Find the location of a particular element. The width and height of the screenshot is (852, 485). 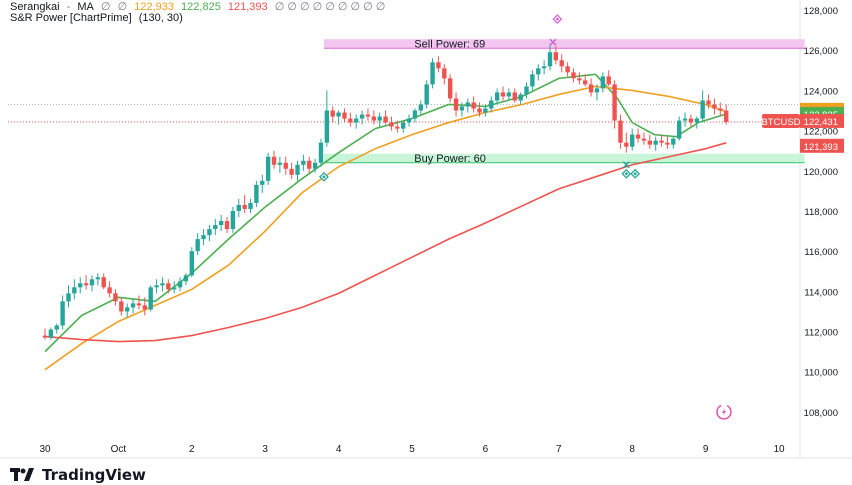

trailing-markers: ∅ ∅ ∅ ∅ ∅ ∅ ∅ ∅ ∅ is located at coordinates (330, 7).